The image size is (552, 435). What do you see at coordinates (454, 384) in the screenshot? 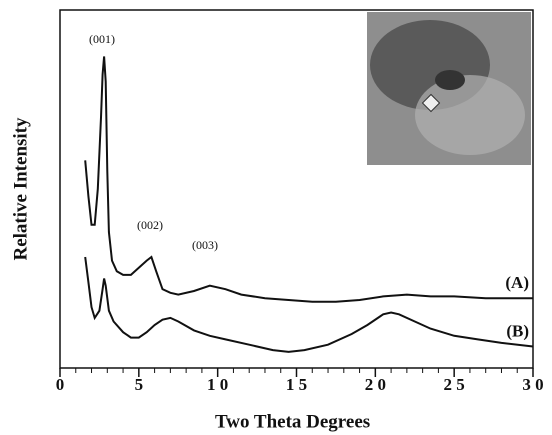
I see `x-tick-label: 2 5` at bounding box center [454, 384].